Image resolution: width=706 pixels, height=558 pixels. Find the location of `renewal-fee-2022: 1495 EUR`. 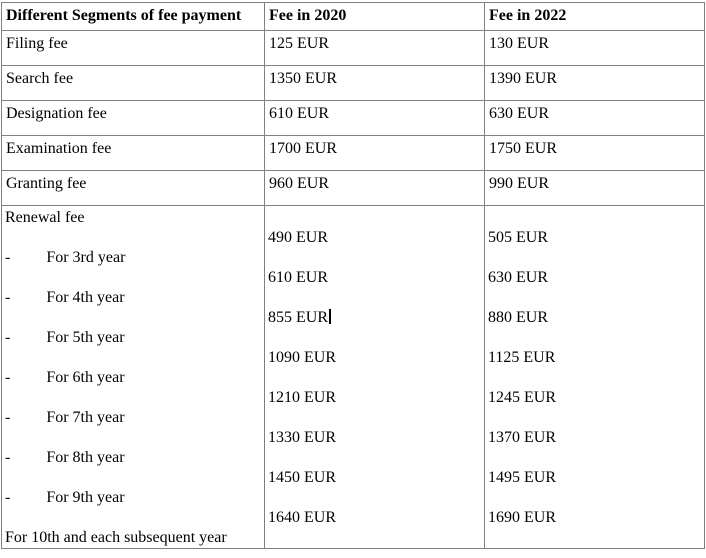

renewal-fee-2022: 1495 EUR is located at coordinates (522, 477).